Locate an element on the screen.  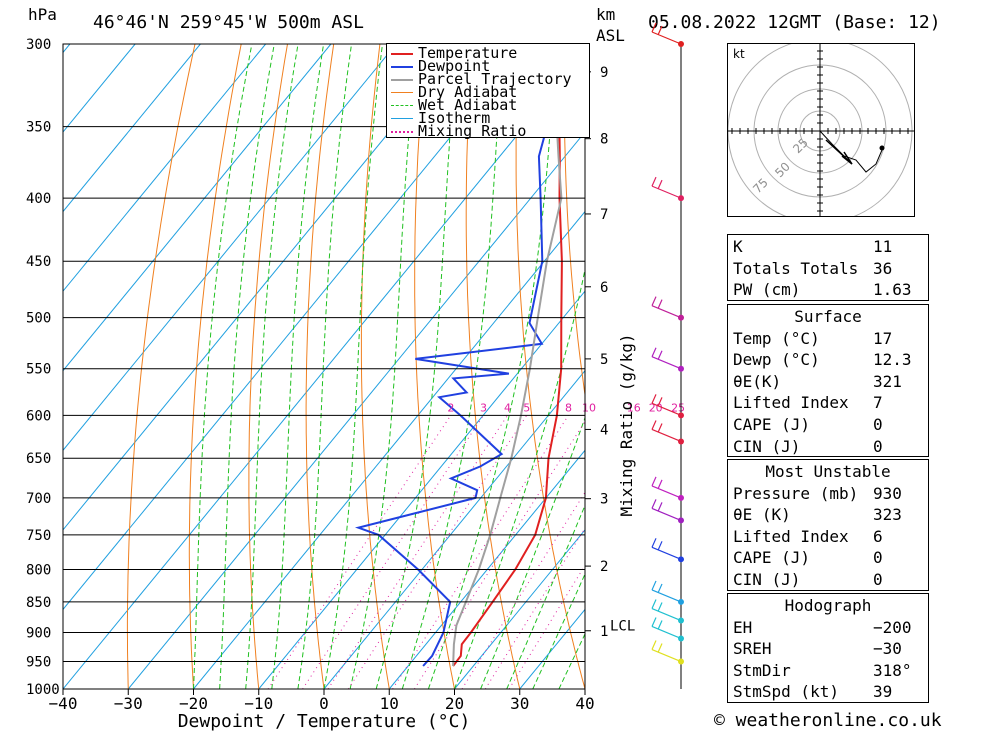
mu-key: Lifted Index is located at coordinates (791, 536).